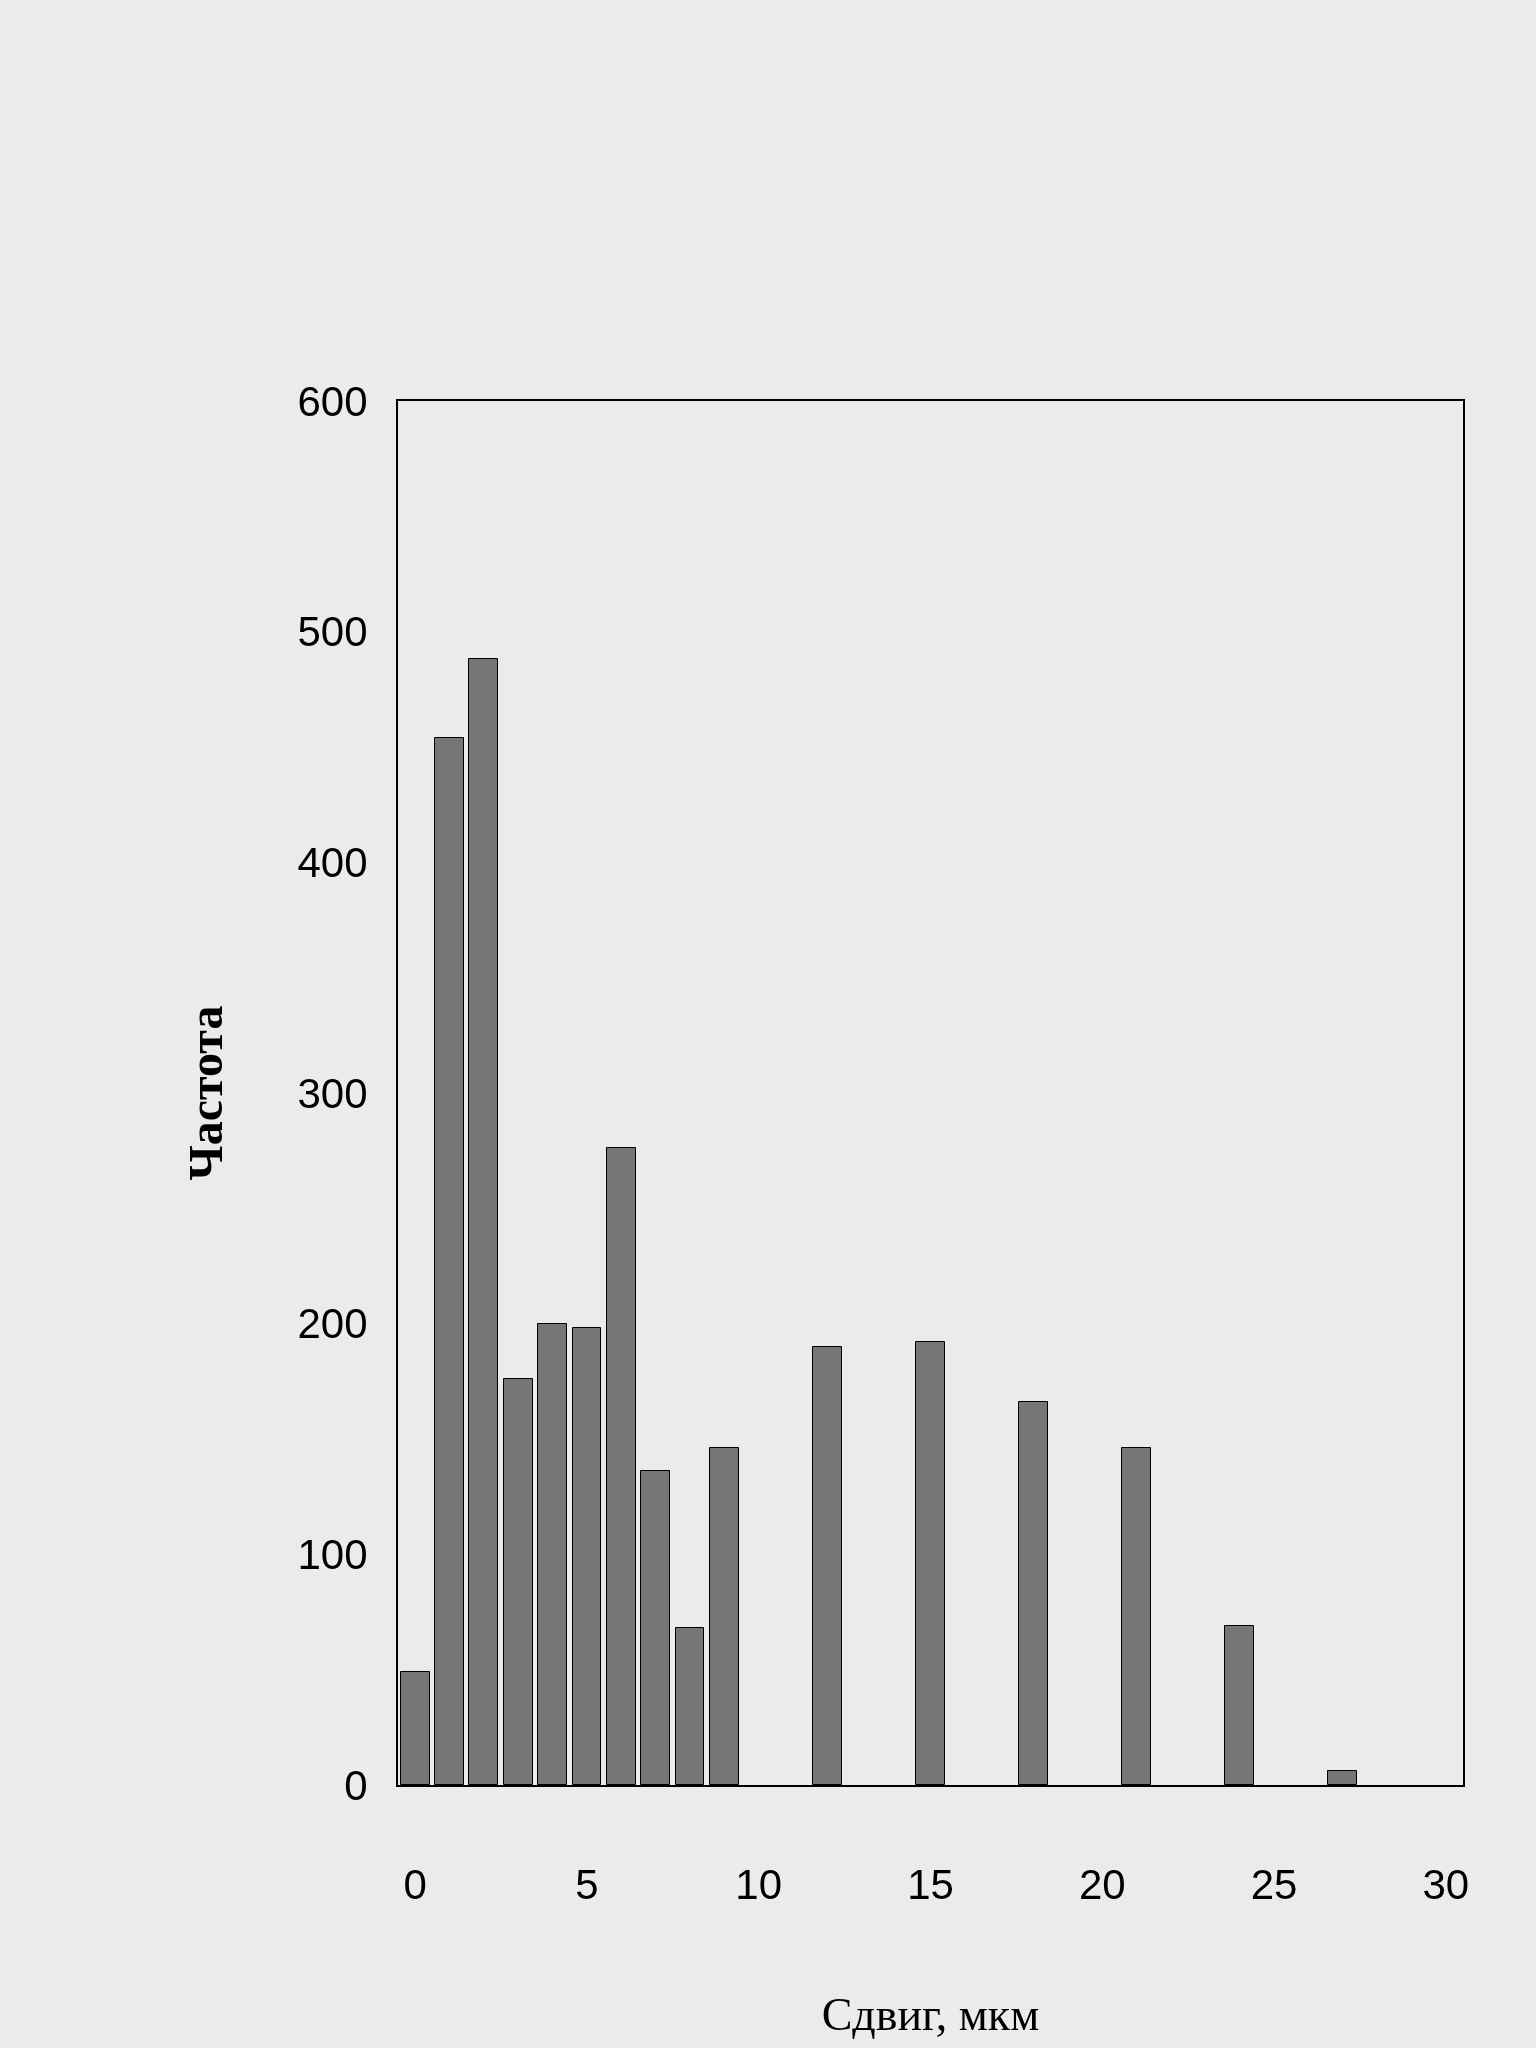 The height and width of the screenshot is (2048, 1536). I want to click on y-tick-label: 0, so click(356, 1785).